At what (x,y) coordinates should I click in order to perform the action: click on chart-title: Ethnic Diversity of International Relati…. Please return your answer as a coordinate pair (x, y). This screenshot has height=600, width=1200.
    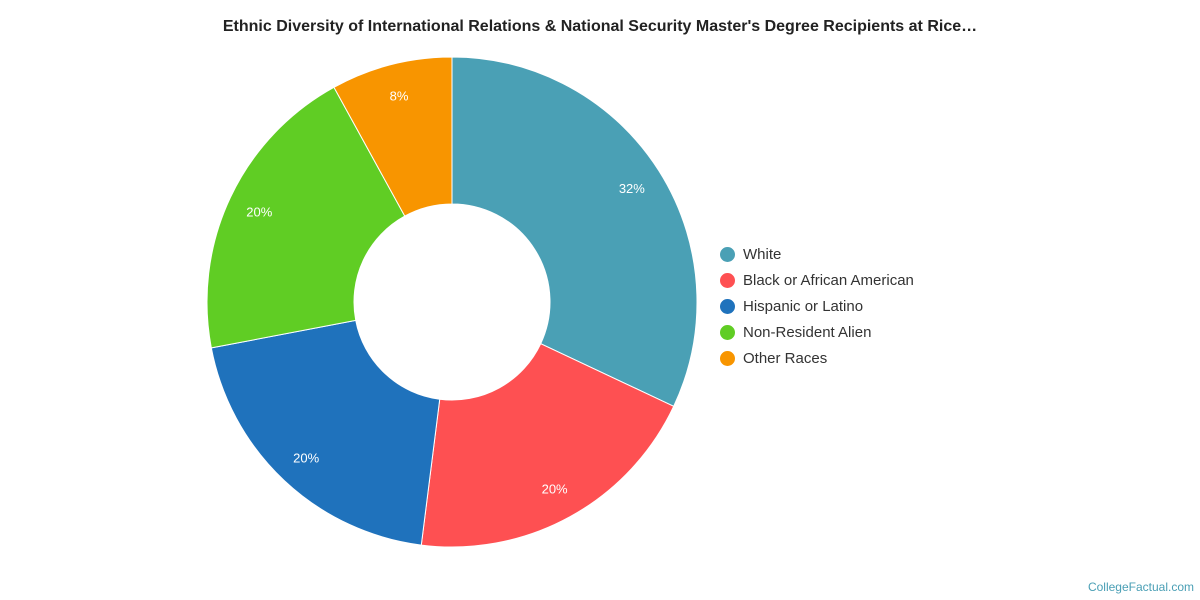
    Looking at the image, I should click on (600, 26).